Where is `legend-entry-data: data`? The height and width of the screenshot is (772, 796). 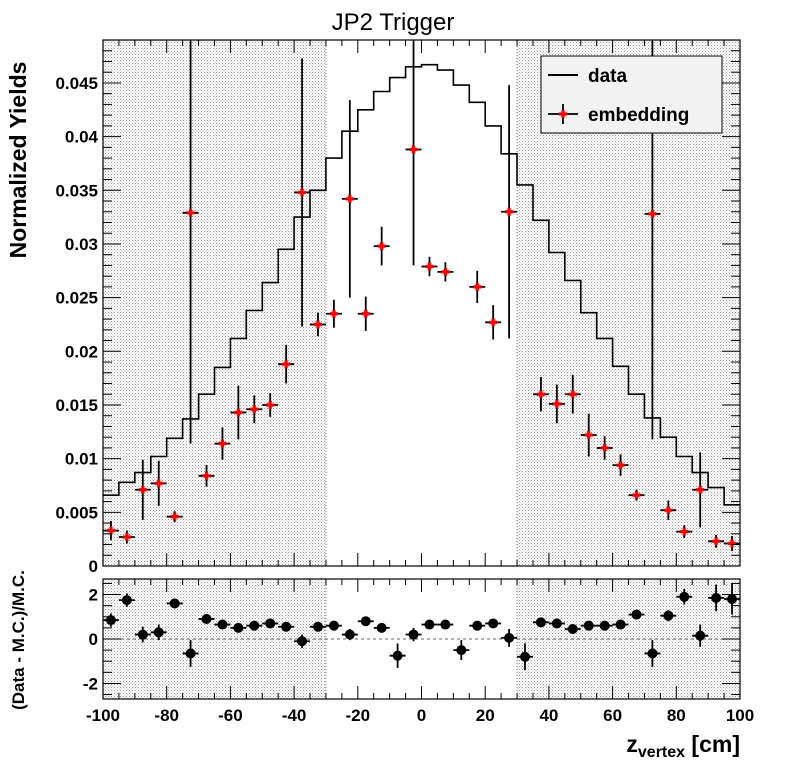 legend-entry-data: data is located at coordinates (608, 76).